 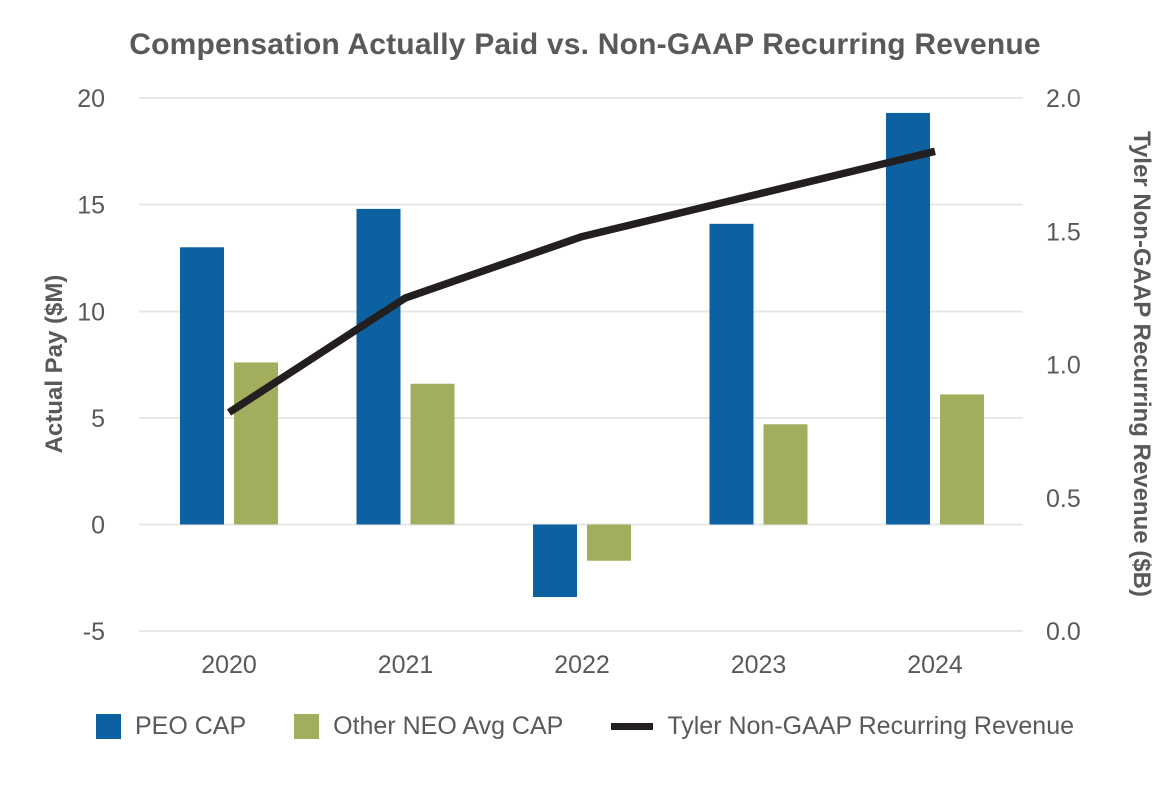 I want to click on bar-peo-cap-2021, so click(x=378, y=366).